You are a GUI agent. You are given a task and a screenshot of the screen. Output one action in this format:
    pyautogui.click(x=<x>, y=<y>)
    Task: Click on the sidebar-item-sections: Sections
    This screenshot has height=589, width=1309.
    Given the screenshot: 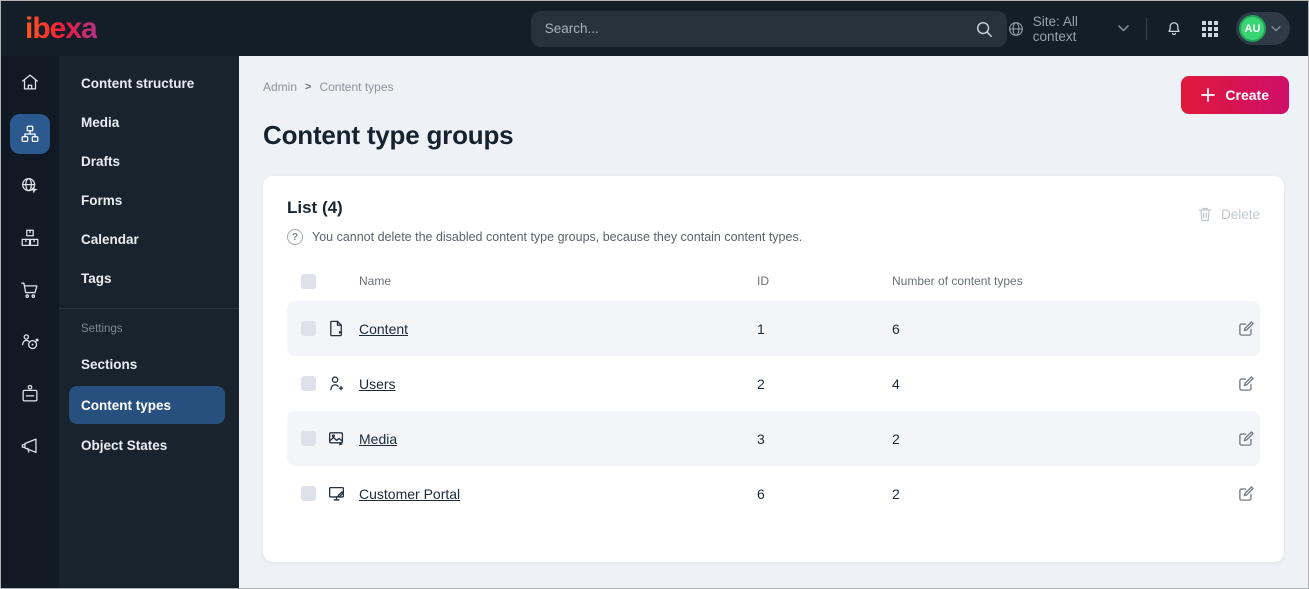 What is the action you would take?
    pyautogui.click(x=109, y=364)
    